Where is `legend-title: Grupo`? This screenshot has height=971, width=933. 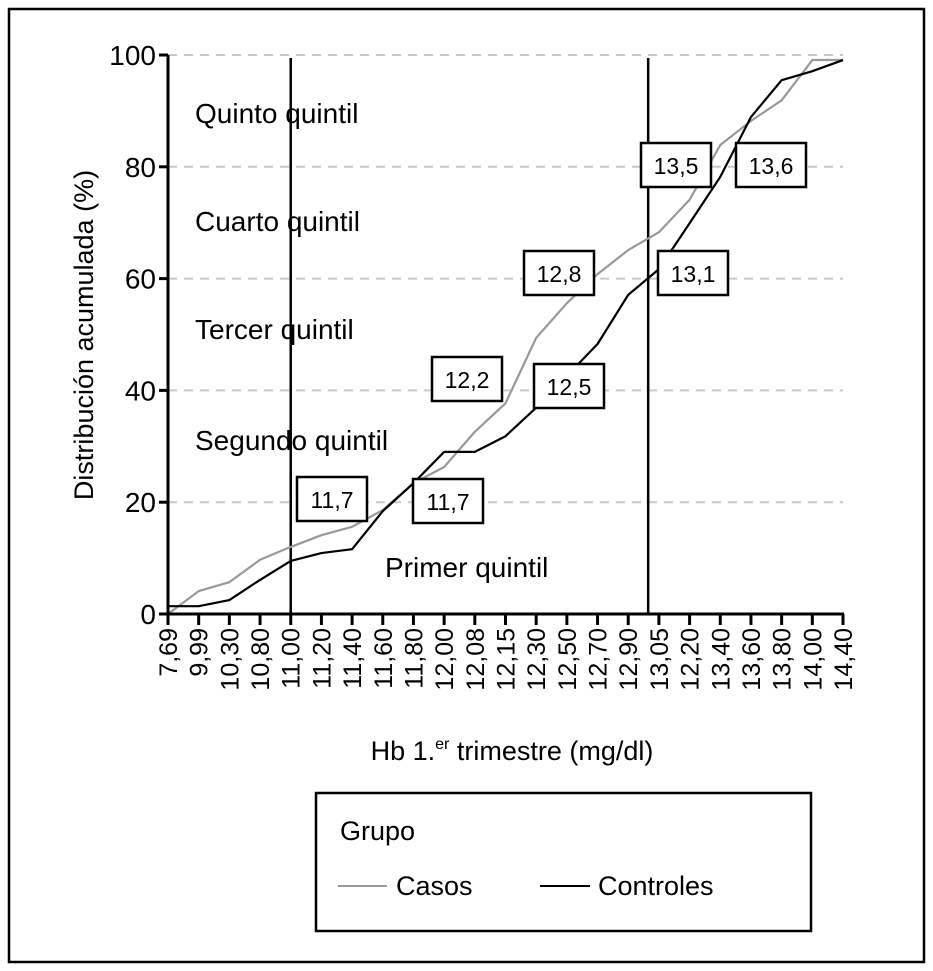 legend-title: Grupo is located at coordinates (377, 831).